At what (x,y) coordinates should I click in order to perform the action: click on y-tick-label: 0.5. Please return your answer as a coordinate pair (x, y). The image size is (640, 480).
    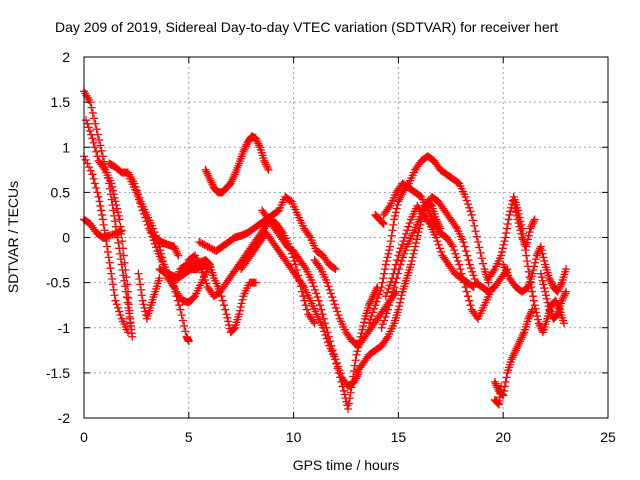
    Looking at the image, I should click on (61, 192).